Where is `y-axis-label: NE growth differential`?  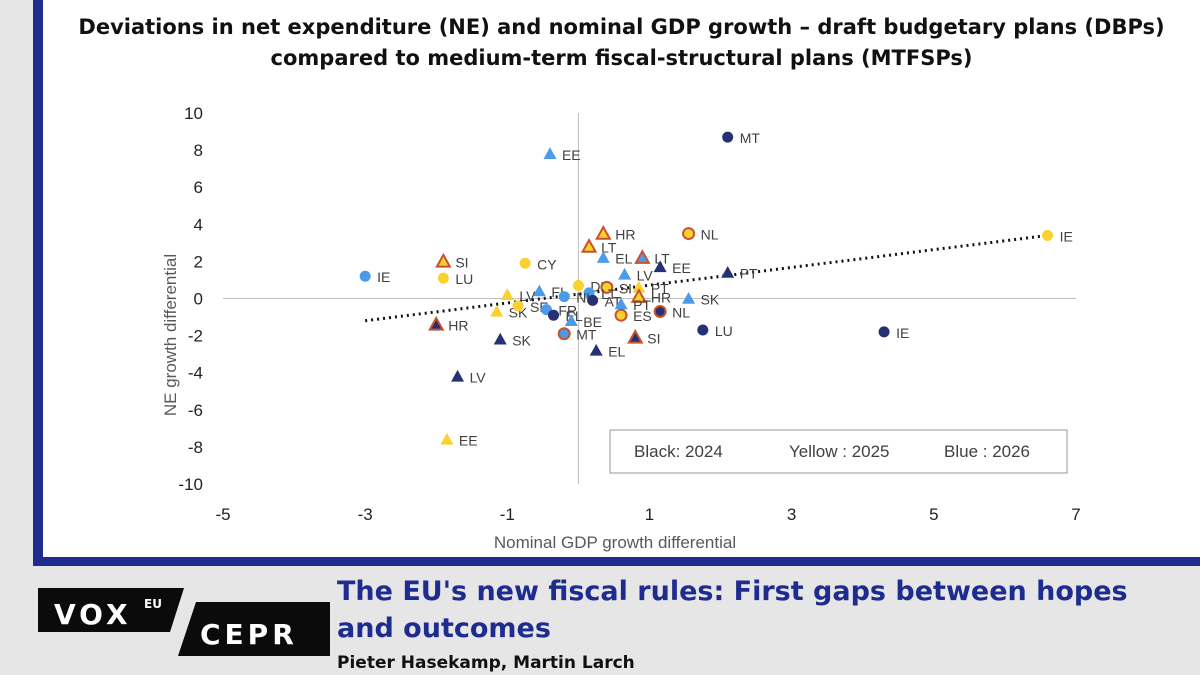 y-axis-label: NE growth differential is located at coordinates (170, 335).